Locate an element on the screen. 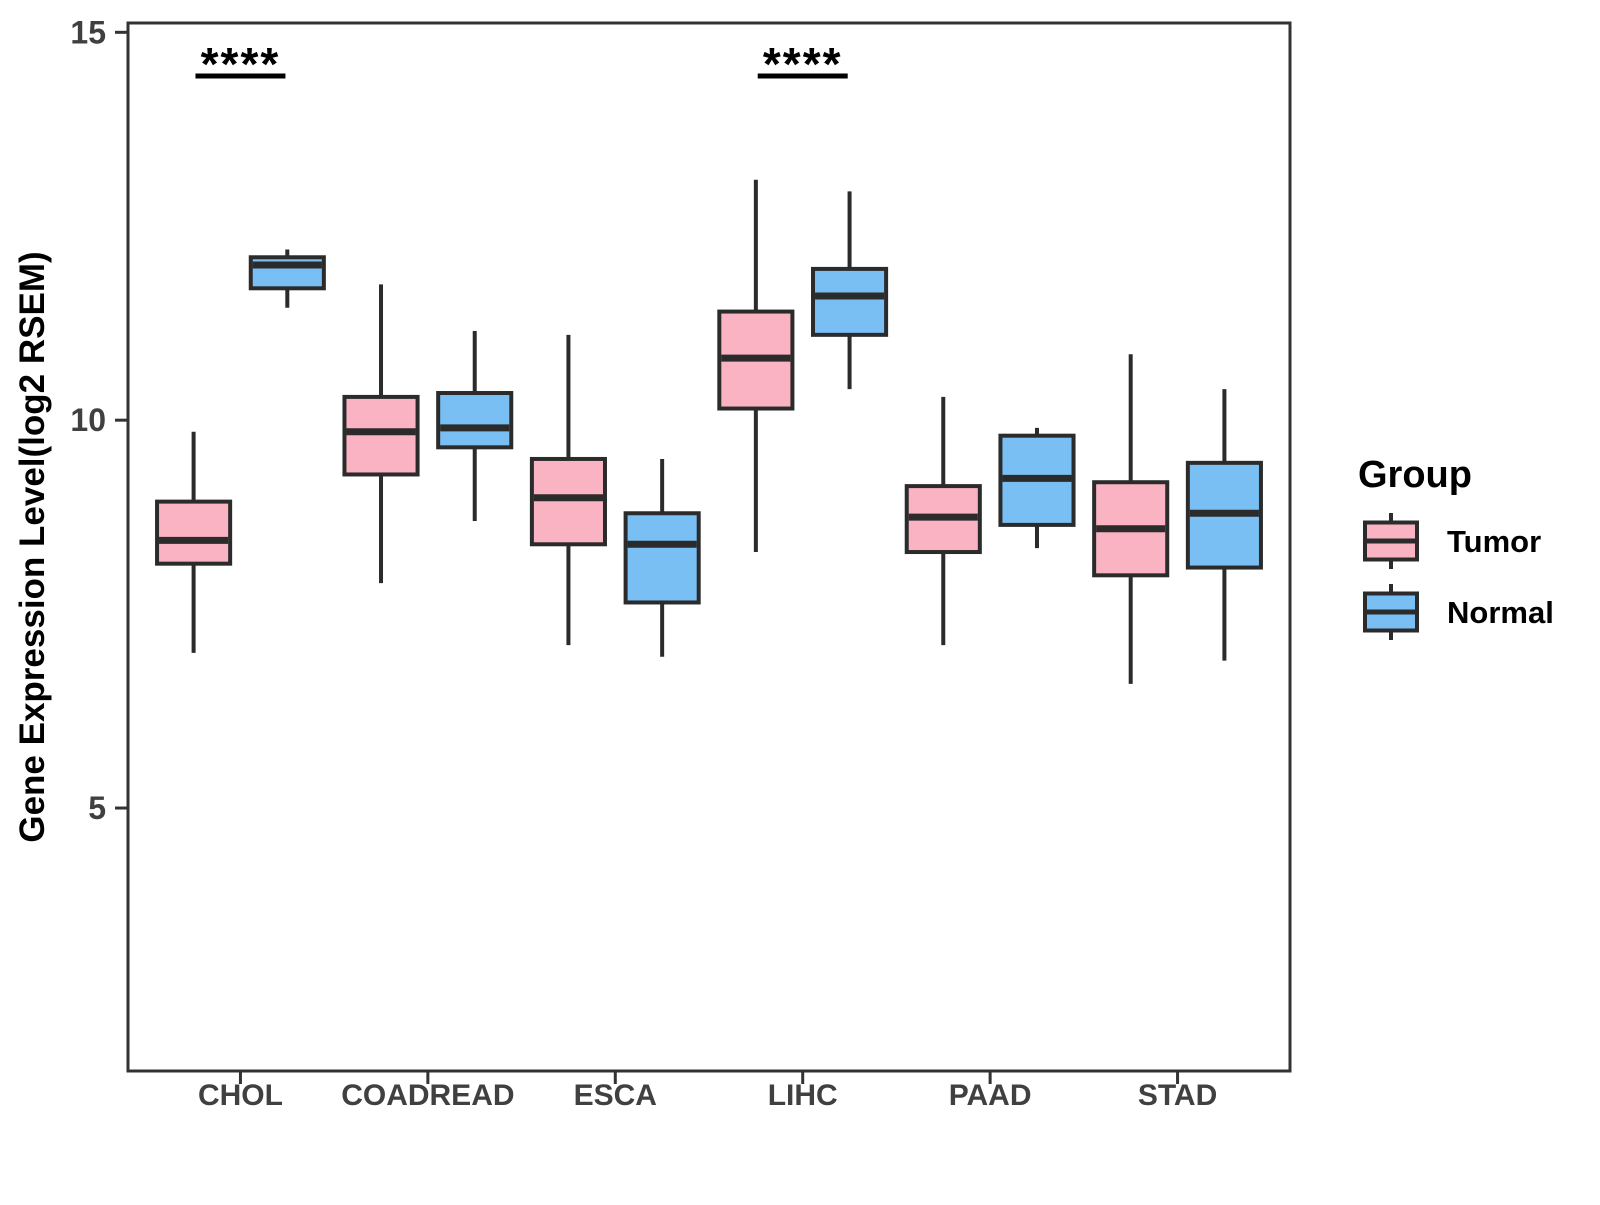 The height and width of the screenshot is (1205, 1600). x-tick-label-lihc: LIHC is located at coordinates (803, 1095).